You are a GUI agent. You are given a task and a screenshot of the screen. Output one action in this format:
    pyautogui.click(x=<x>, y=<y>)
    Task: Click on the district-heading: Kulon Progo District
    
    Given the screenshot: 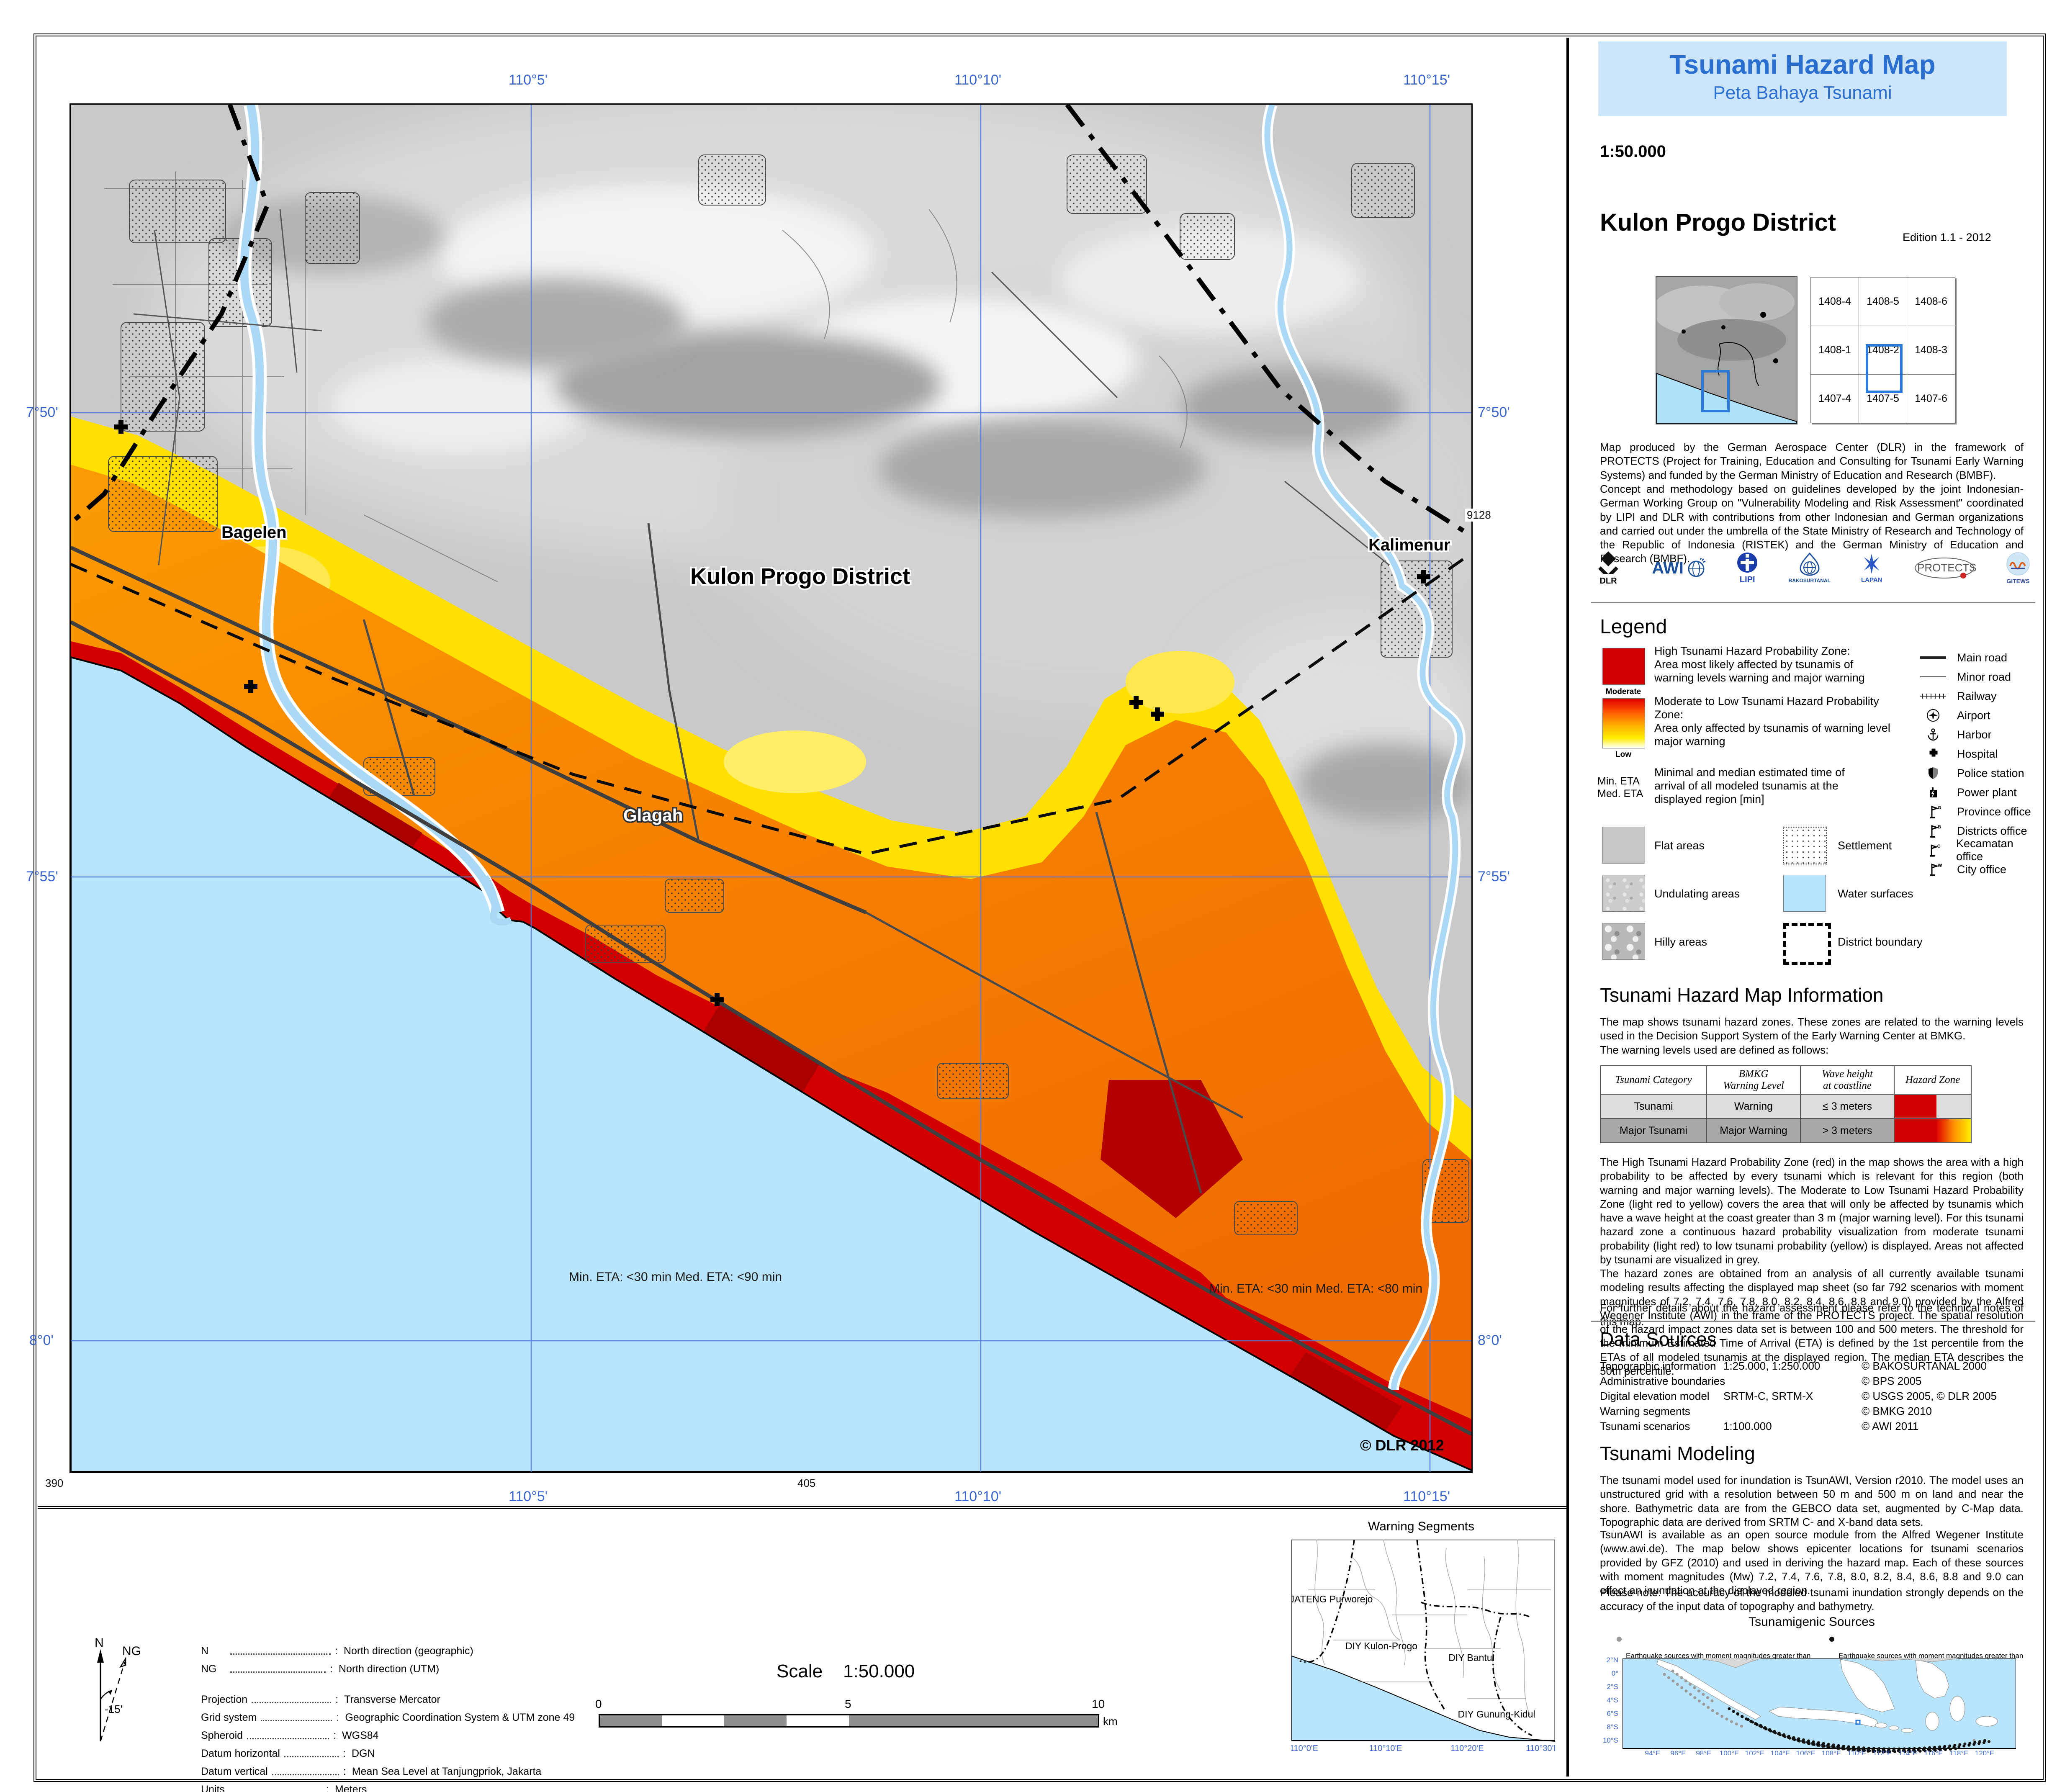 What is the action you would take?
    pyautogui.click(x=1718, y=222)
    